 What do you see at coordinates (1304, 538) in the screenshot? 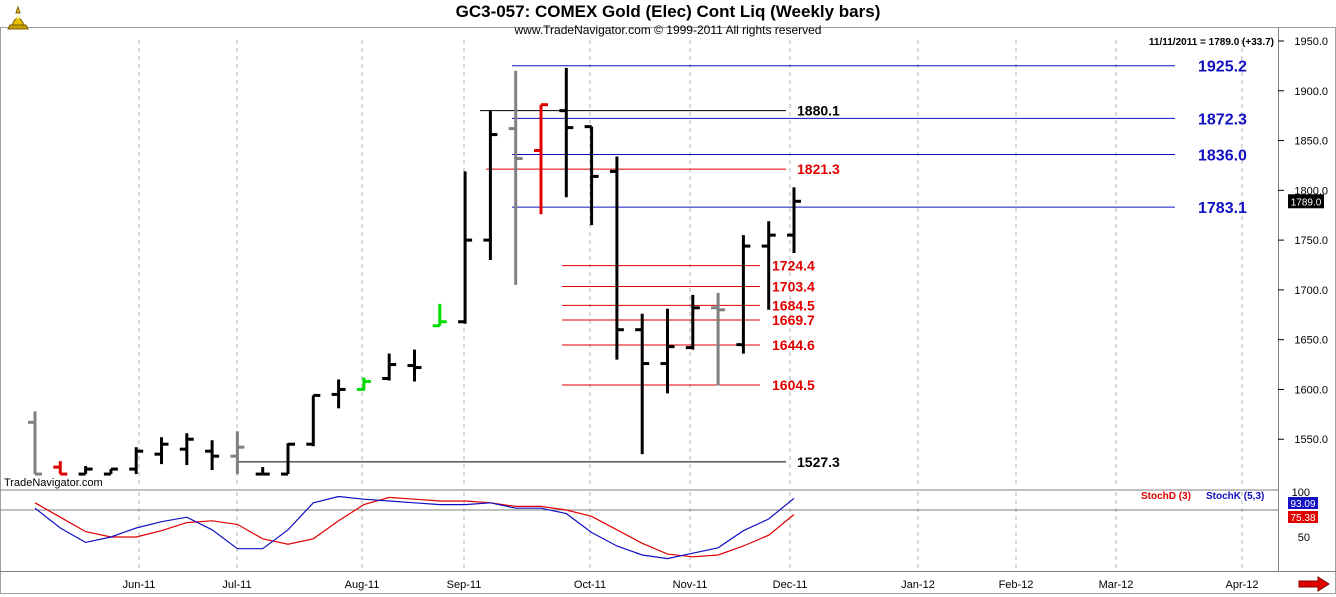
I see `stoch-y-tick-label: 50` at bounding box center [1304, 538].